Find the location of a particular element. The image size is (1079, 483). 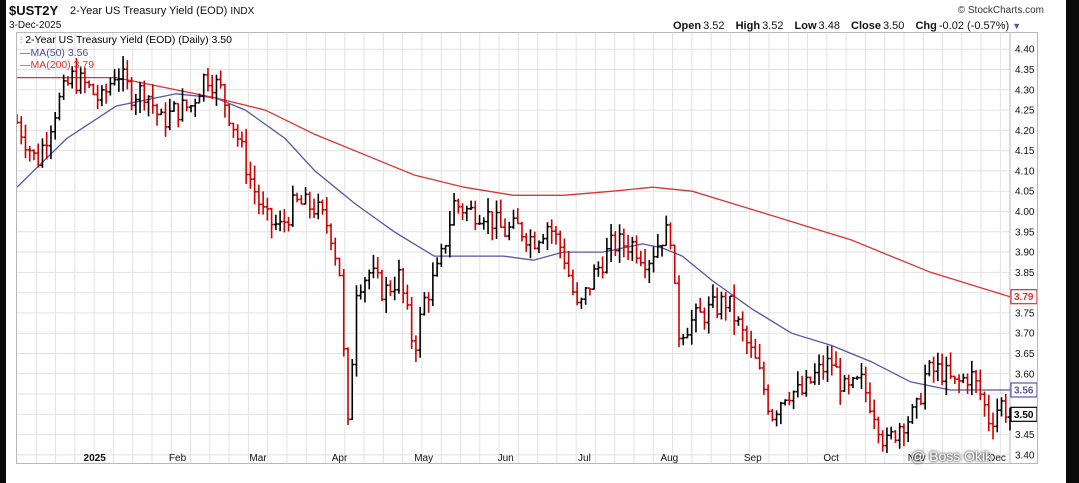

security-name: 2-Year US Treasury Yield (EOD) is located at coordinates (149, 11).